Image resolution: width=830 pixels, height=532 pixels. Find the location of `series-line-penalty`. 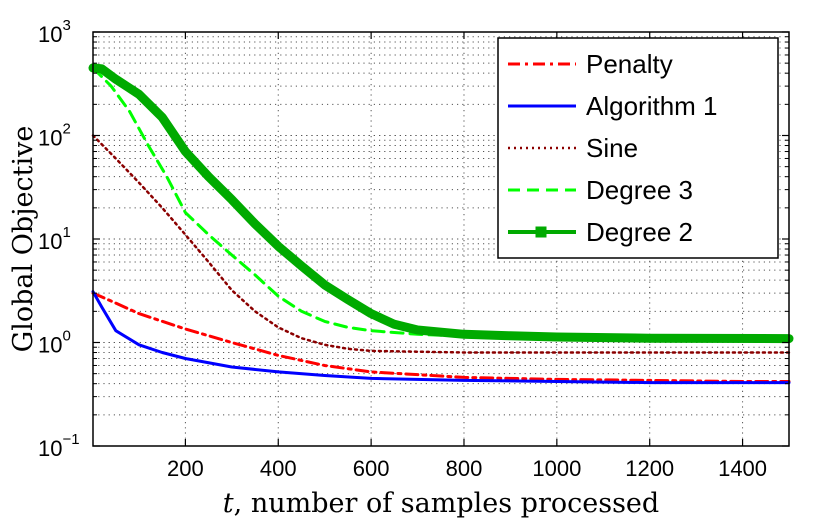

series-line-penalty is located at coordinates (441, 337).